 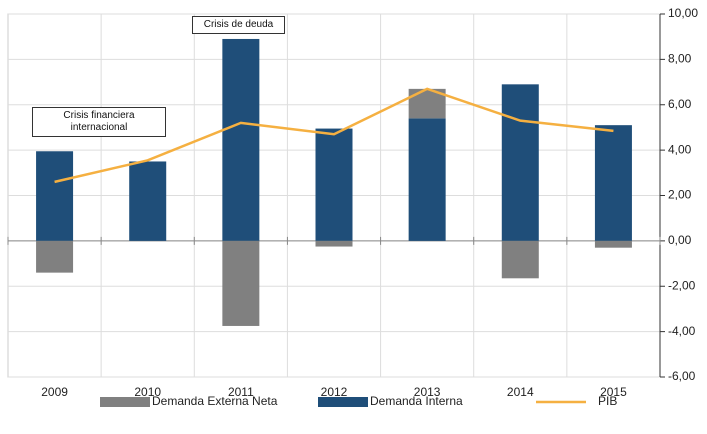 What do you see at coordinates (680, 195) in the screenshot?
I see `y-tick-label: 2,00` at bounding box center [680, 195].